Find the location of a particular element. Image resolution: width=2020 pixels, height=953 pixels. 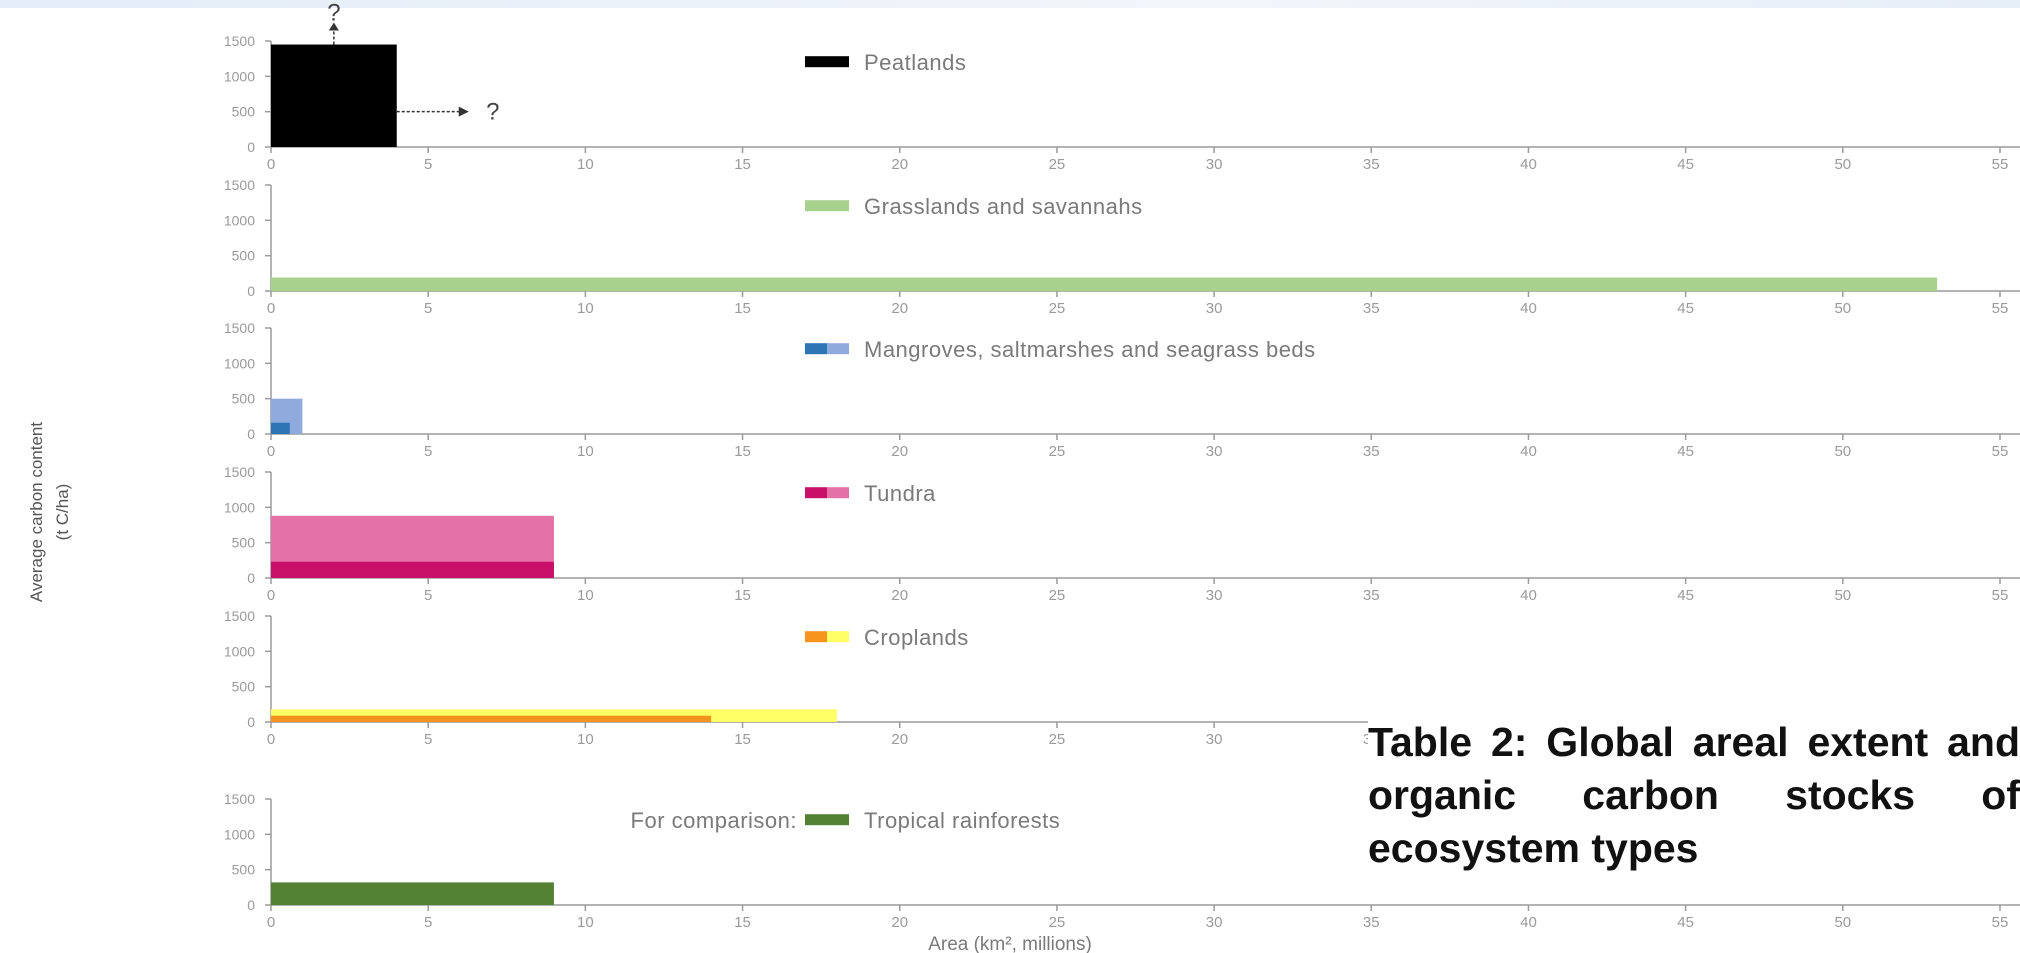

bar-mangroves-saltmarshes-and-seagrass-beds is located at coordinates (280, 428).